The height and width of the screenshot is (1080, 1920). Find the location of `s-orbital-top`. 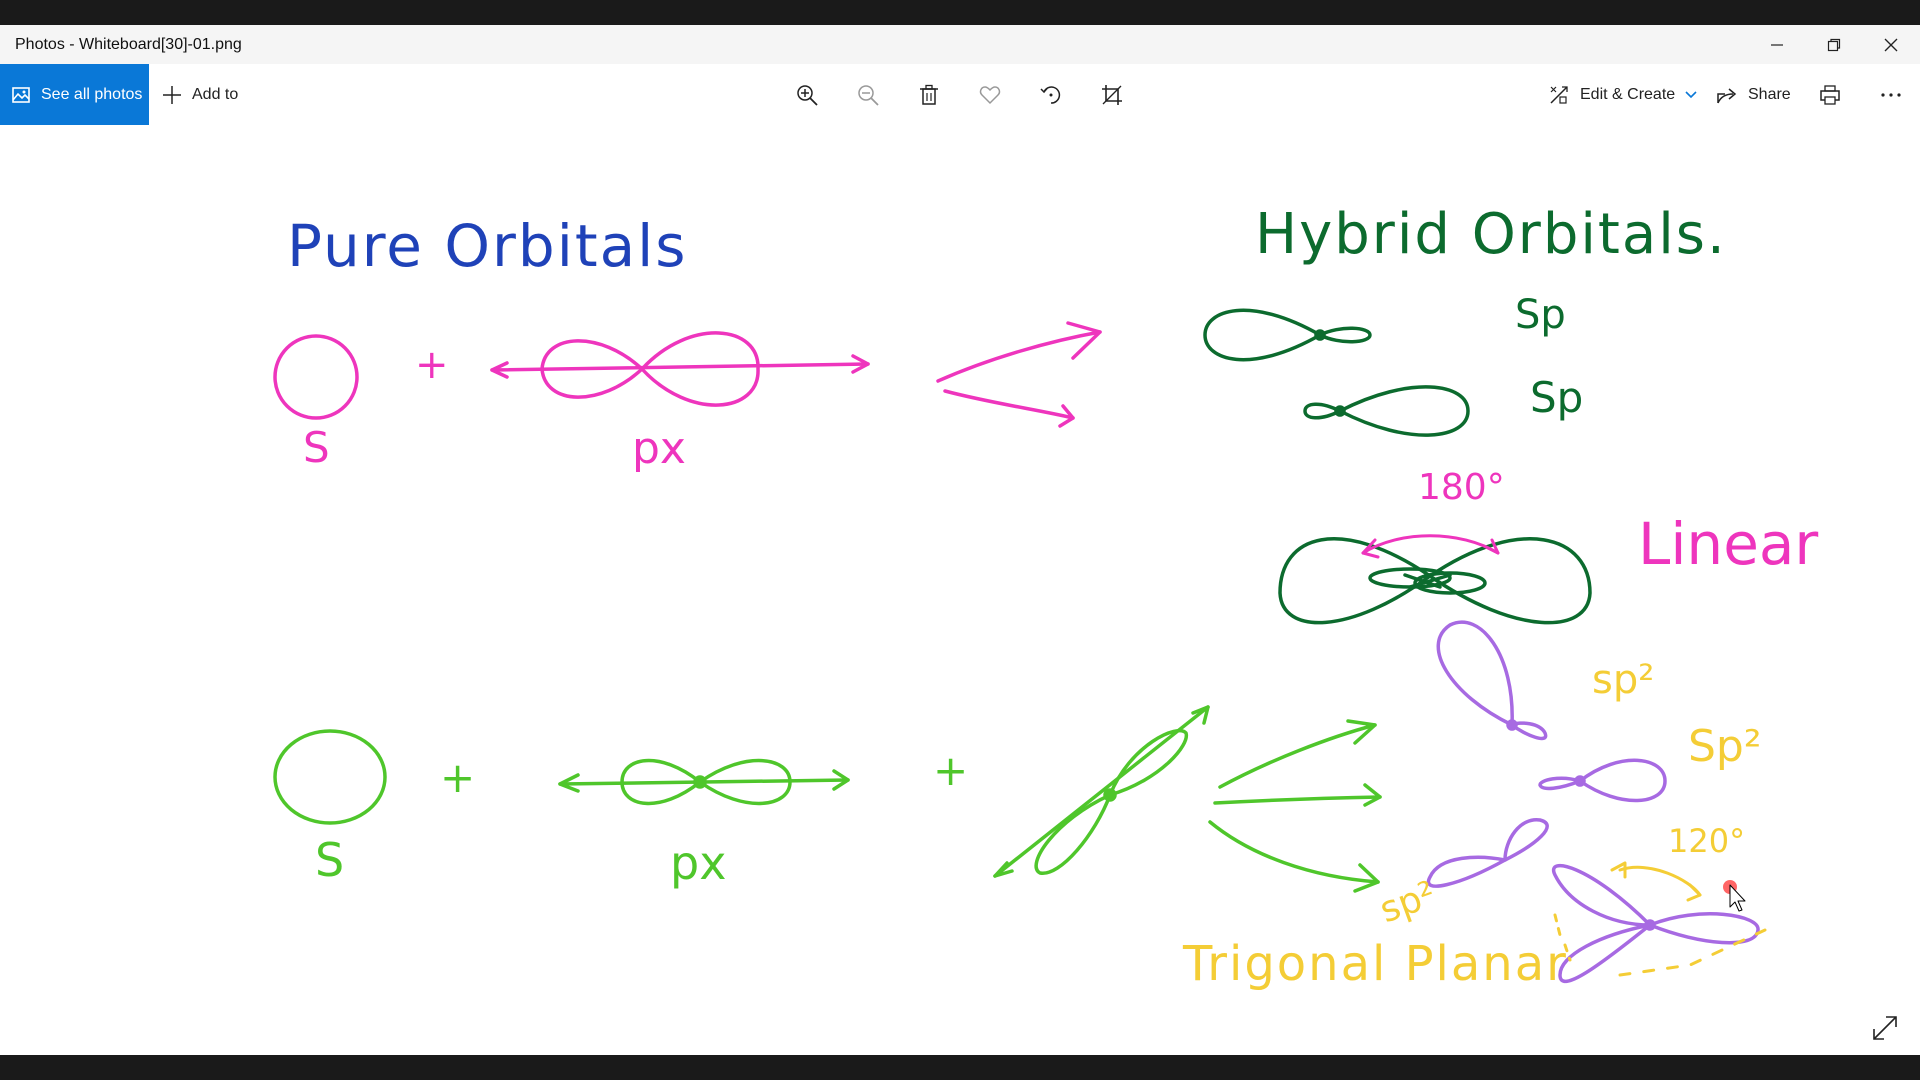

s-orbital-top is located at coordinates (316, 377).